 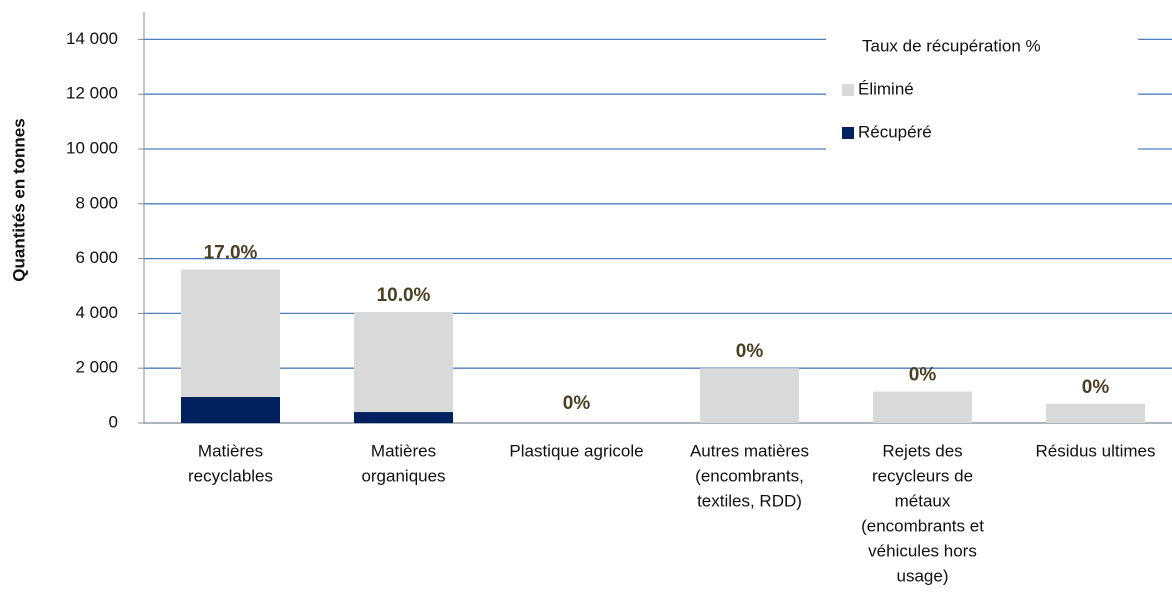 What do you see at coordinates (96, 367) in the screenshot?
I see `y-tick-label: 2 000` at bounding box center [96, 367].